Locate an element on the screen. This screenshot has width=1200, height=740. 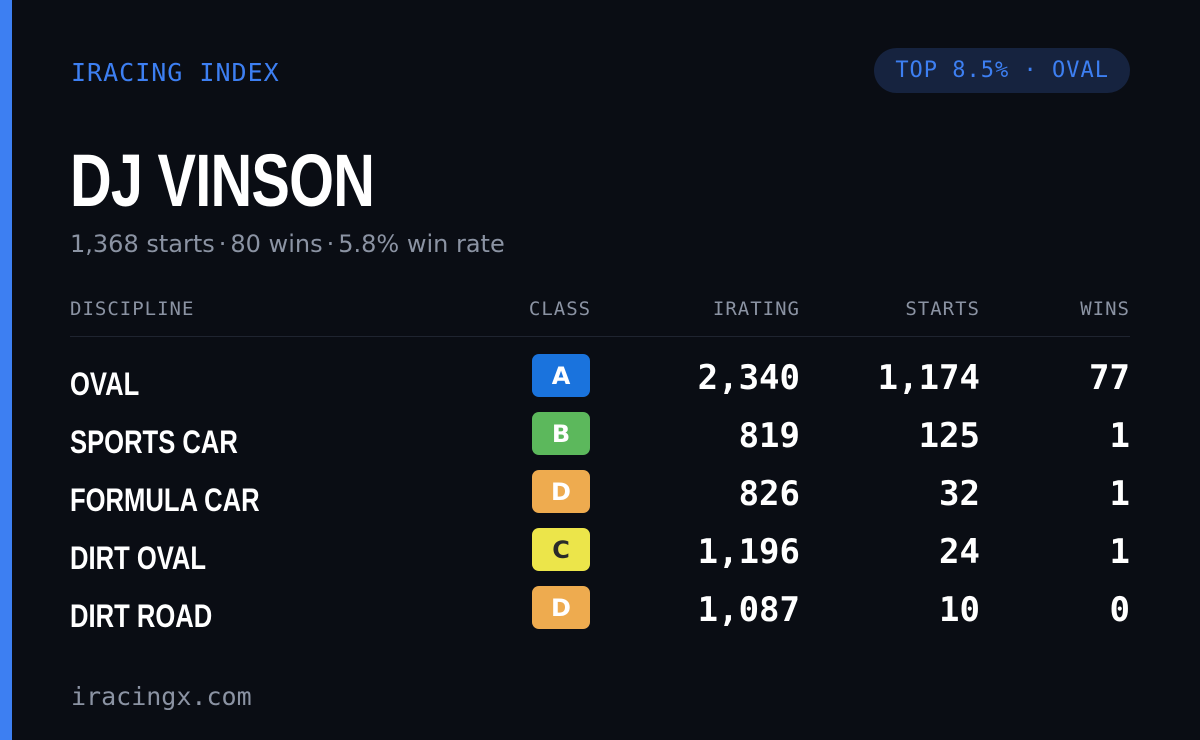
column-header-class: CLASS is located at coordinates (560, 309).